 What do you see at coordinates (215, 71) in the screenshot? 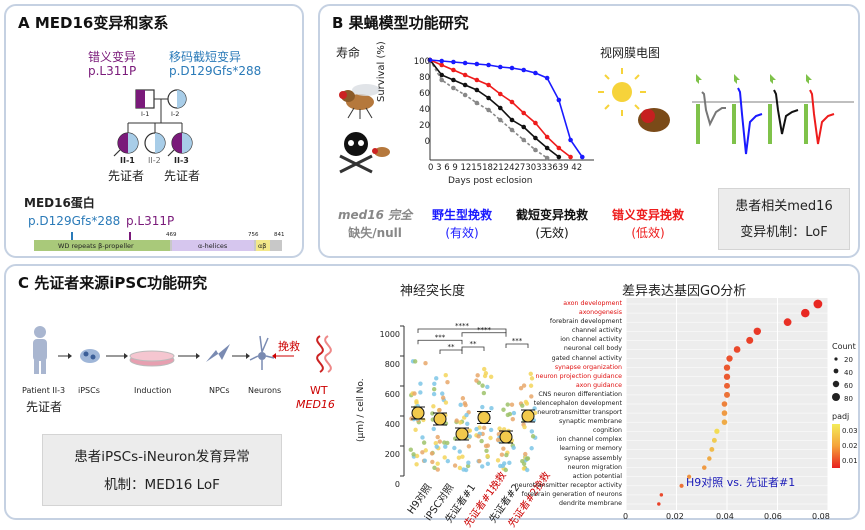
I see `frameshift-variant: p.D129Gfs*288` at bounding box center [215, 71].